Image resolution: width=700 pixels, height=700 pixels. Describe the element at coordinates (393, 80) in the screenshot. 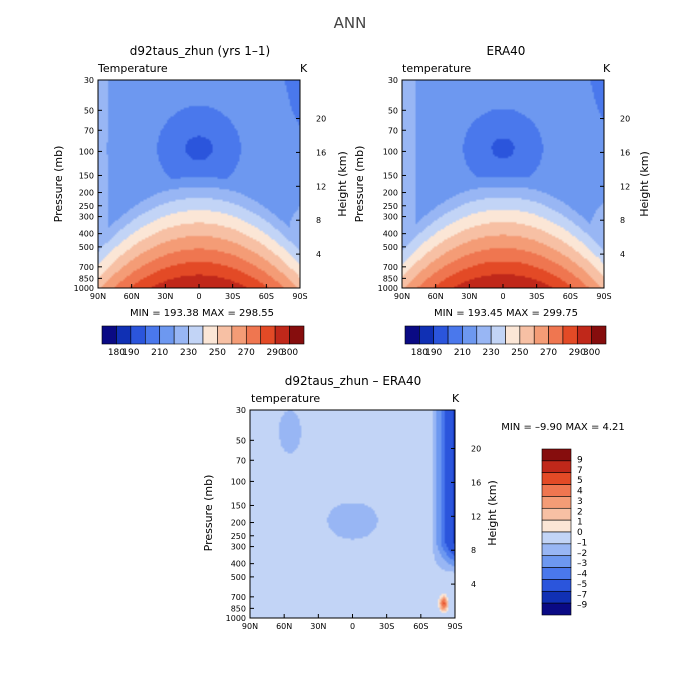

I see `y-tick-label: 30` at that location.